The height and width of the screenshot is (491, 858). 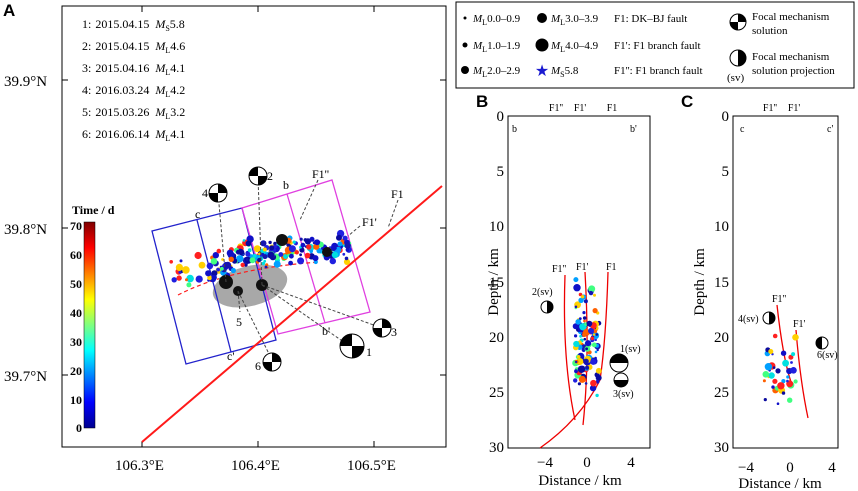 I want to click on svg-text: solution projection, so click(x=793, y=71).